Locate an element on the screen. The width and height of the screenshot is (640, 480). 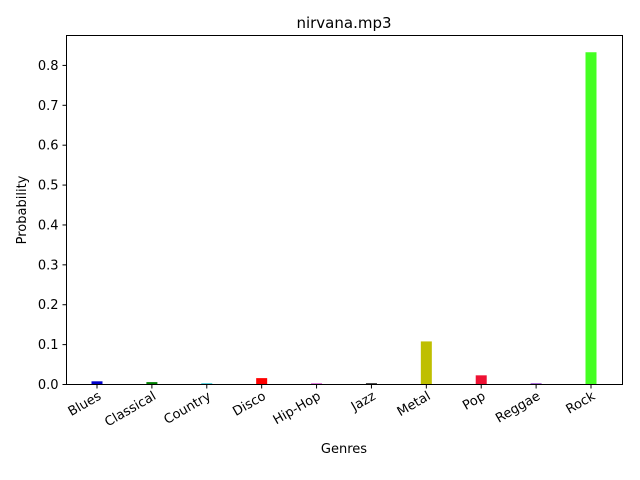
y-tick-label: 0.0 is located at coordinates (48, 385).